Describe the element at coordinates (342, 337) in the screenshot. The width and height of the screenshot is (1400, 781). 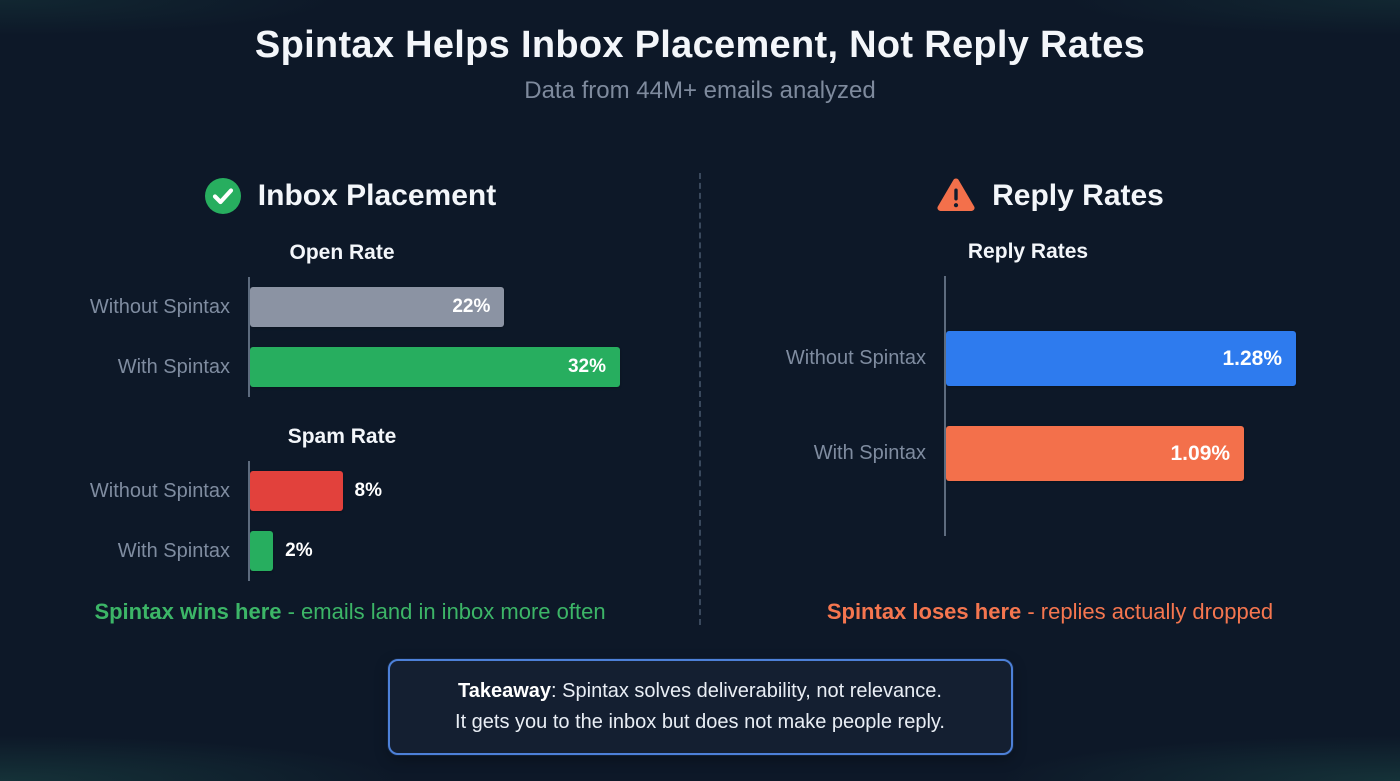
I see `chart-rows: Without Spintax 22% With Spintax 32%` at that location.